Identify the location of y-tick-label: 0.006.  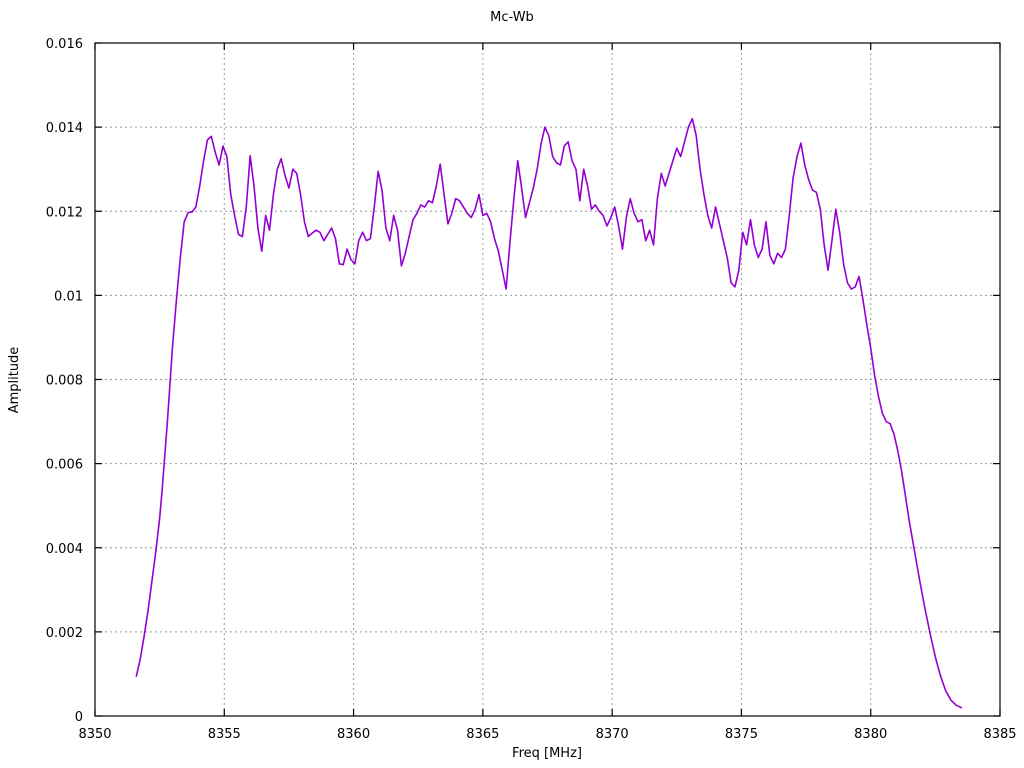
(64, 465).